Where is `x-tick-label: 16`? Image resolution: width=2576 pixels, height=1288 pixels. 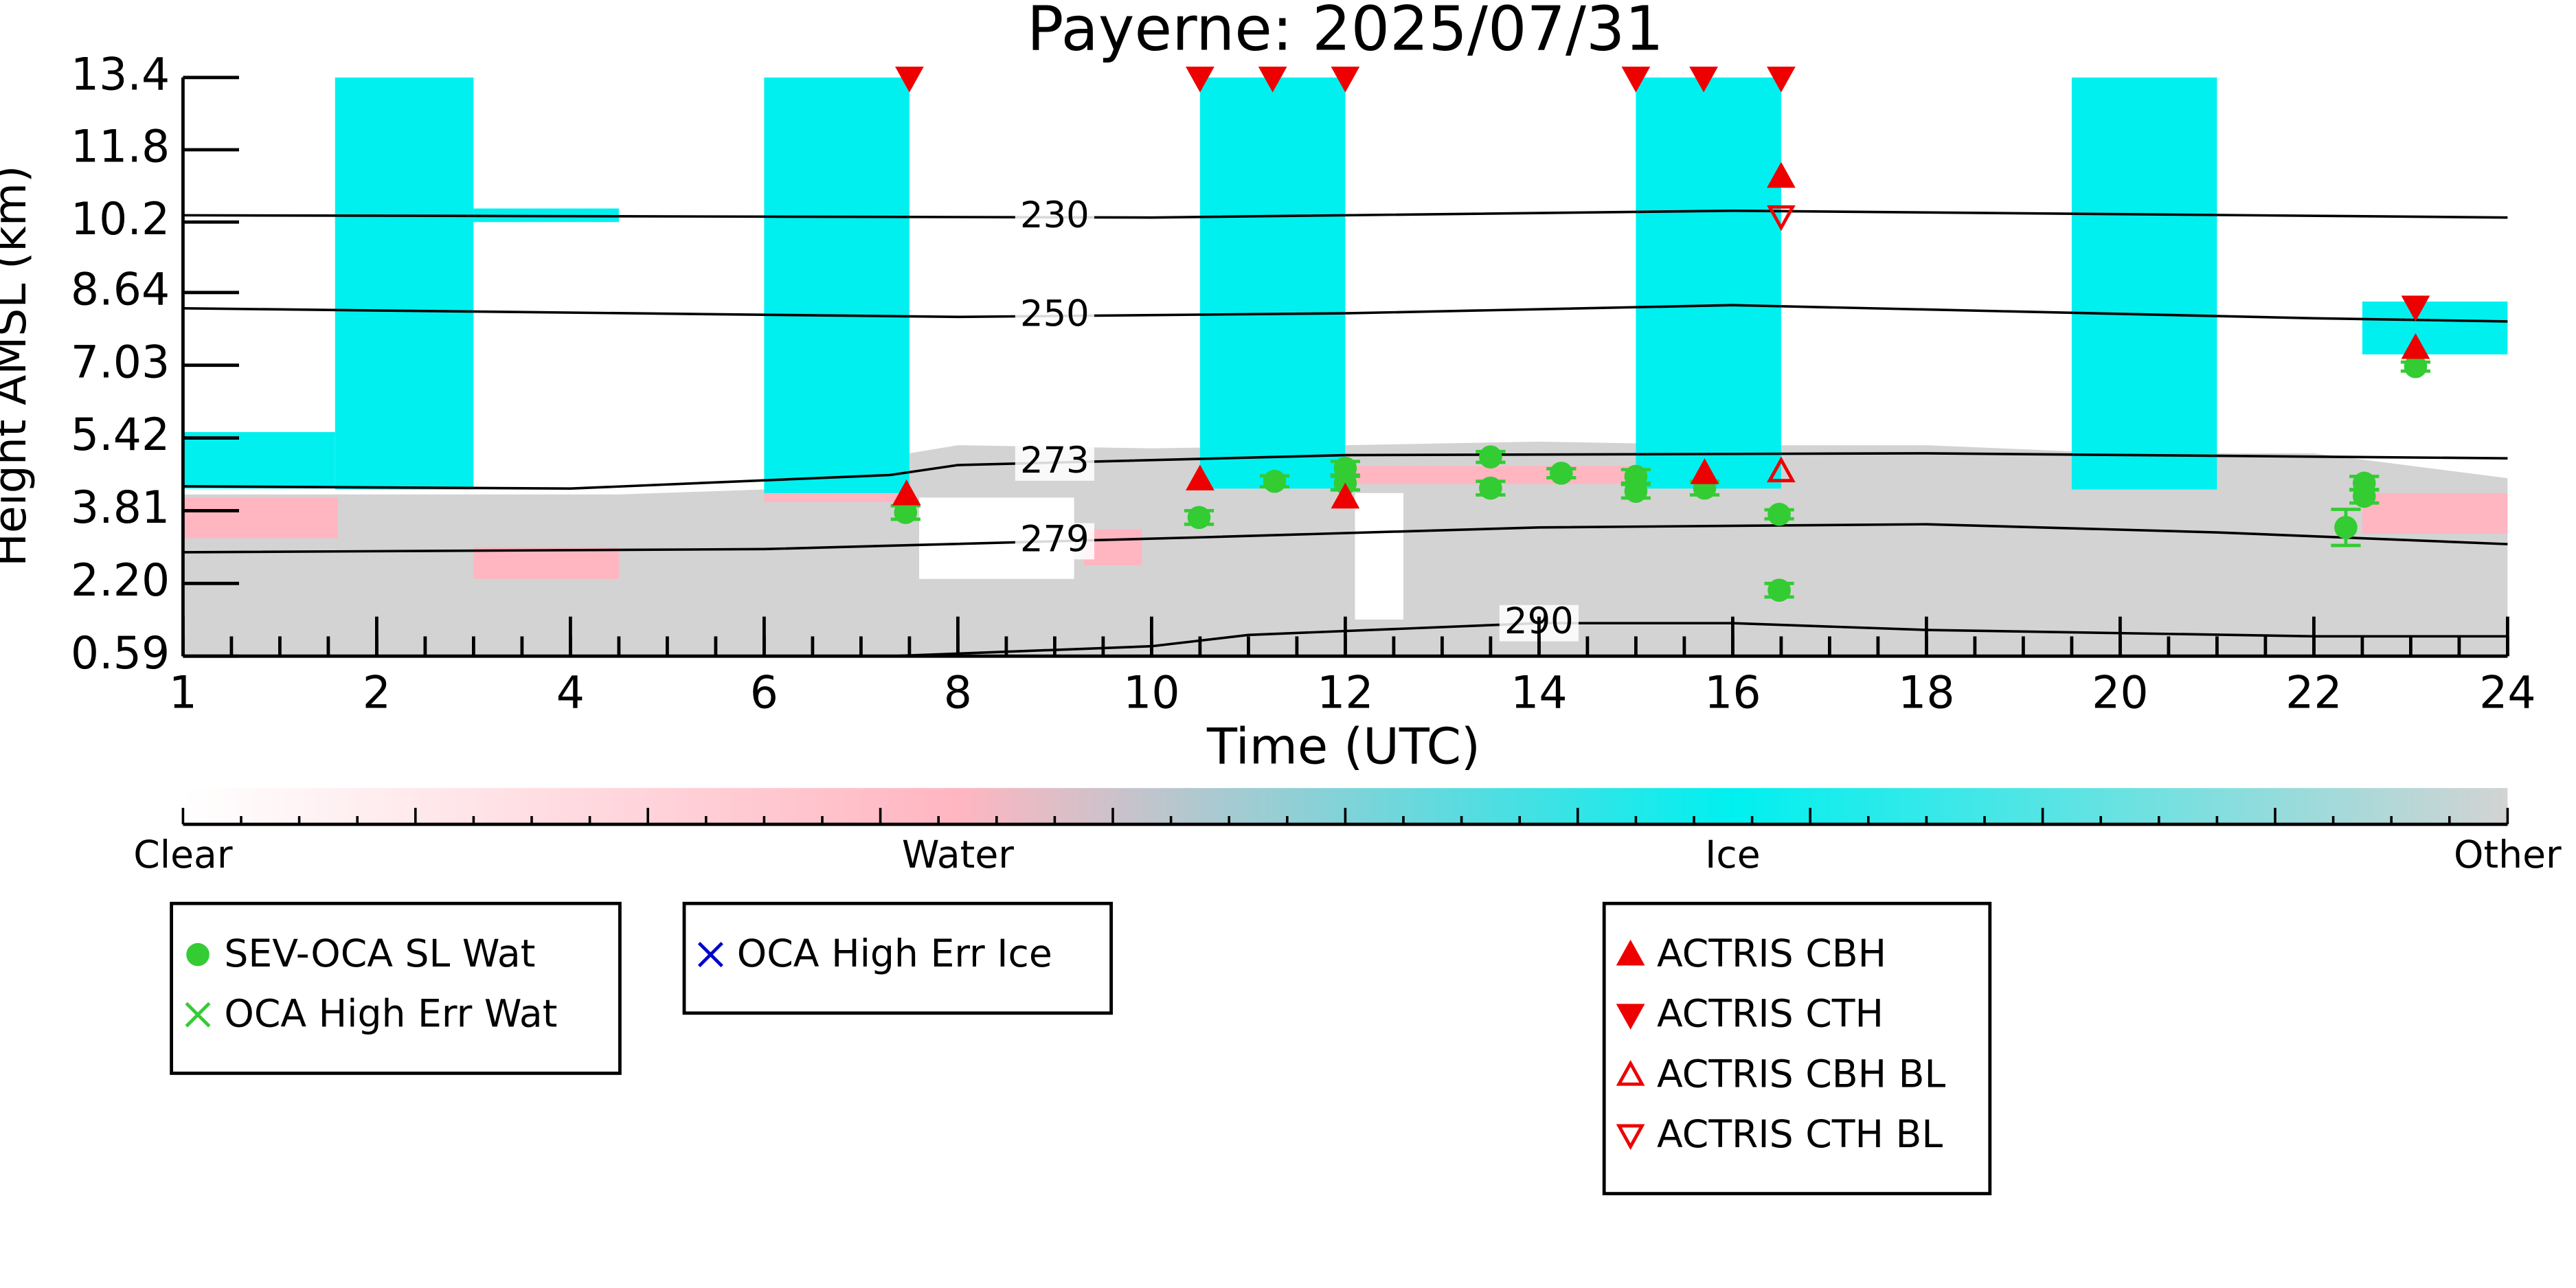
x-tick-label: 16 is located at coordinates (1732, 693).